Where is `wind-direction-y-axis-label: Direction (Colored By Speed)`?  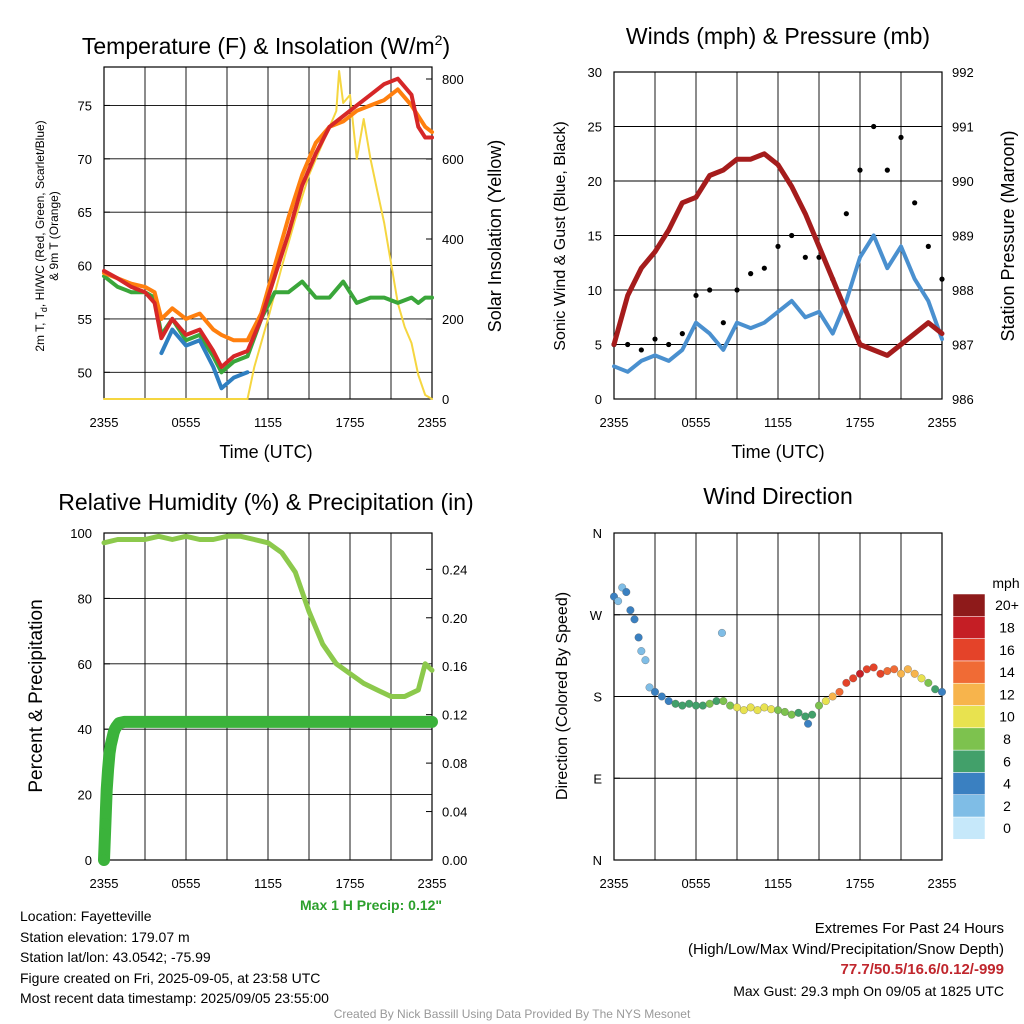
wind-direction-y-axis-label: Direction (Colored By Speed) is located at coordinates (562, 696).